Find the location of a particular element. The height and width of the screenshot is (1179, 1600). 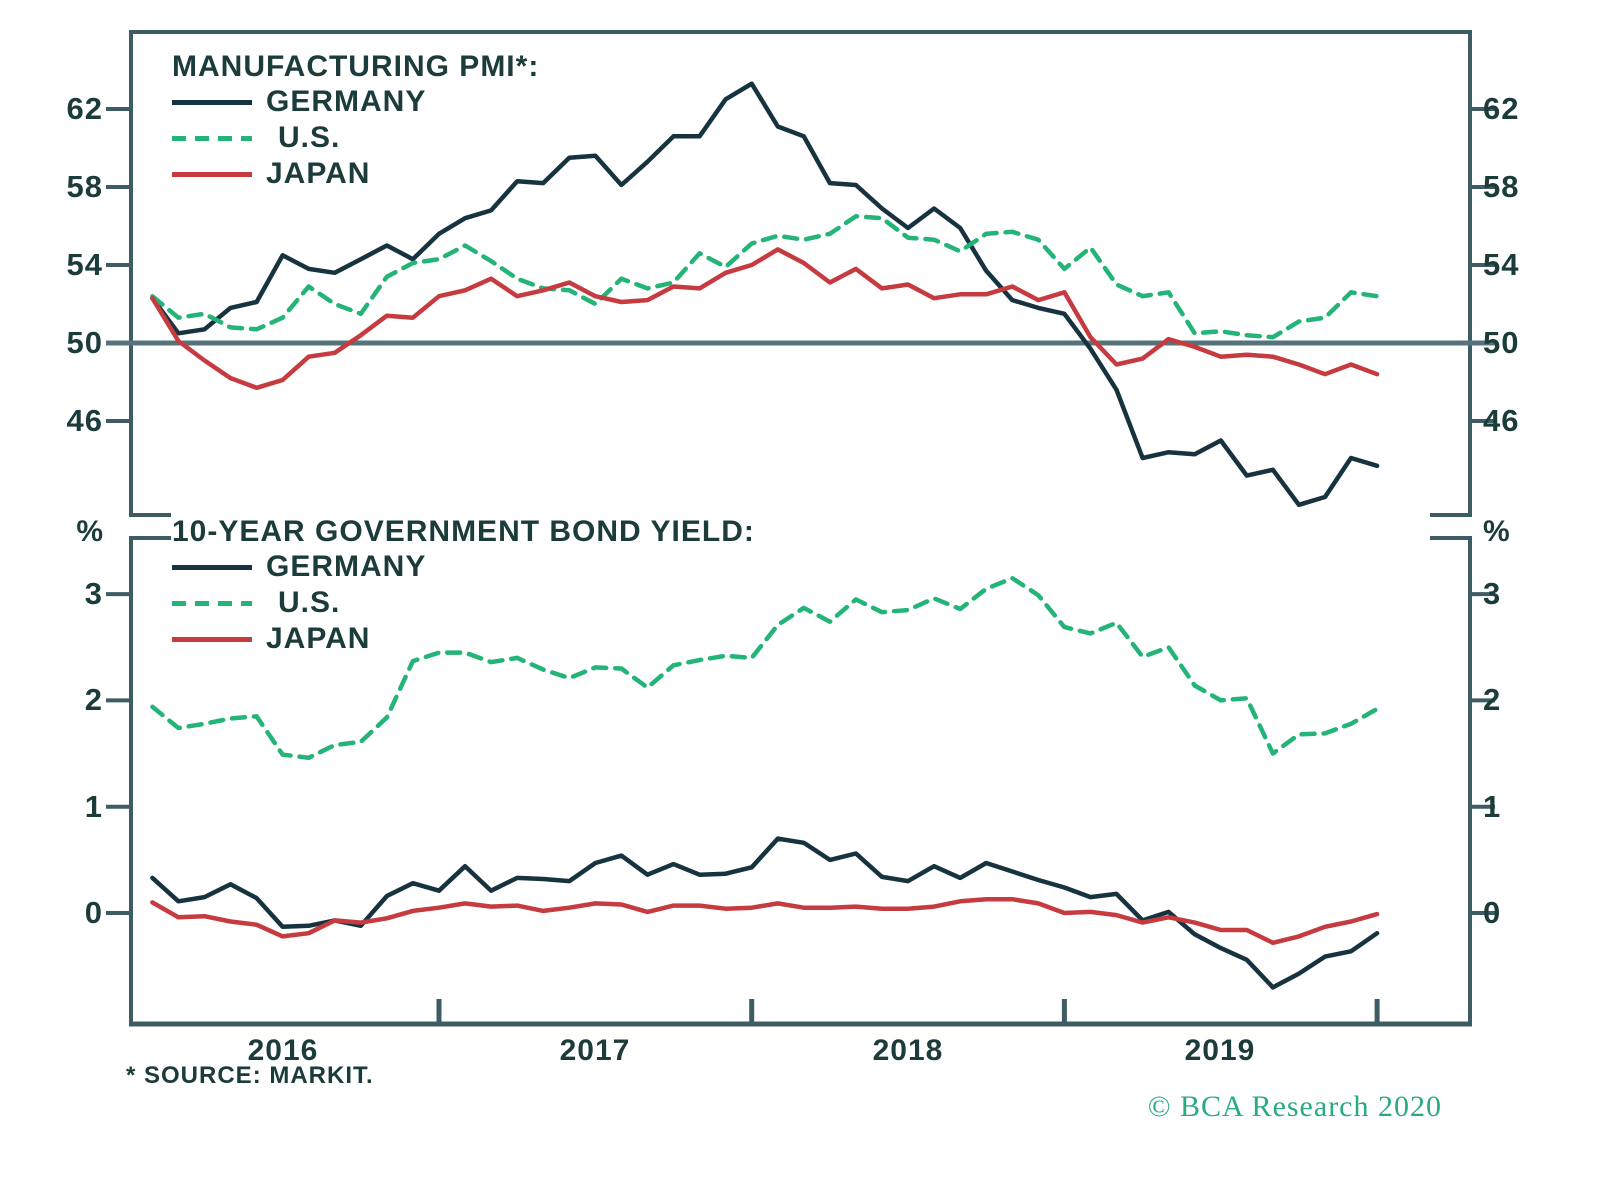

bond-yield-ytick-1-right: 1 is located at coordinates (1492, 806).